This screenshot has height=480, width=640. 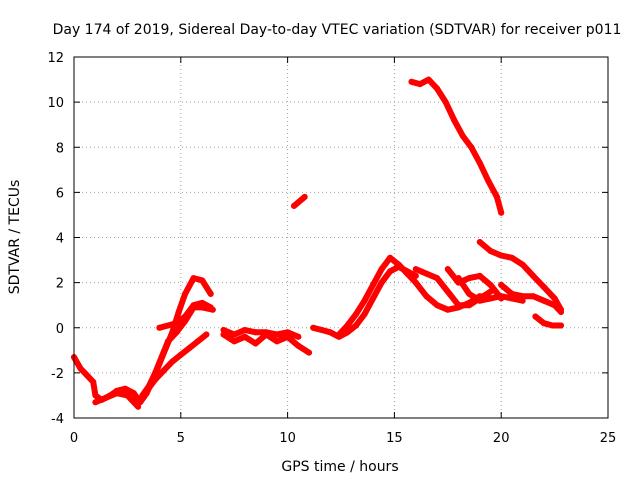 What do you see at coordinates (287, 438) in the screenshot?
I see `x-tick-label: 10` at bounding box center [287, 438].